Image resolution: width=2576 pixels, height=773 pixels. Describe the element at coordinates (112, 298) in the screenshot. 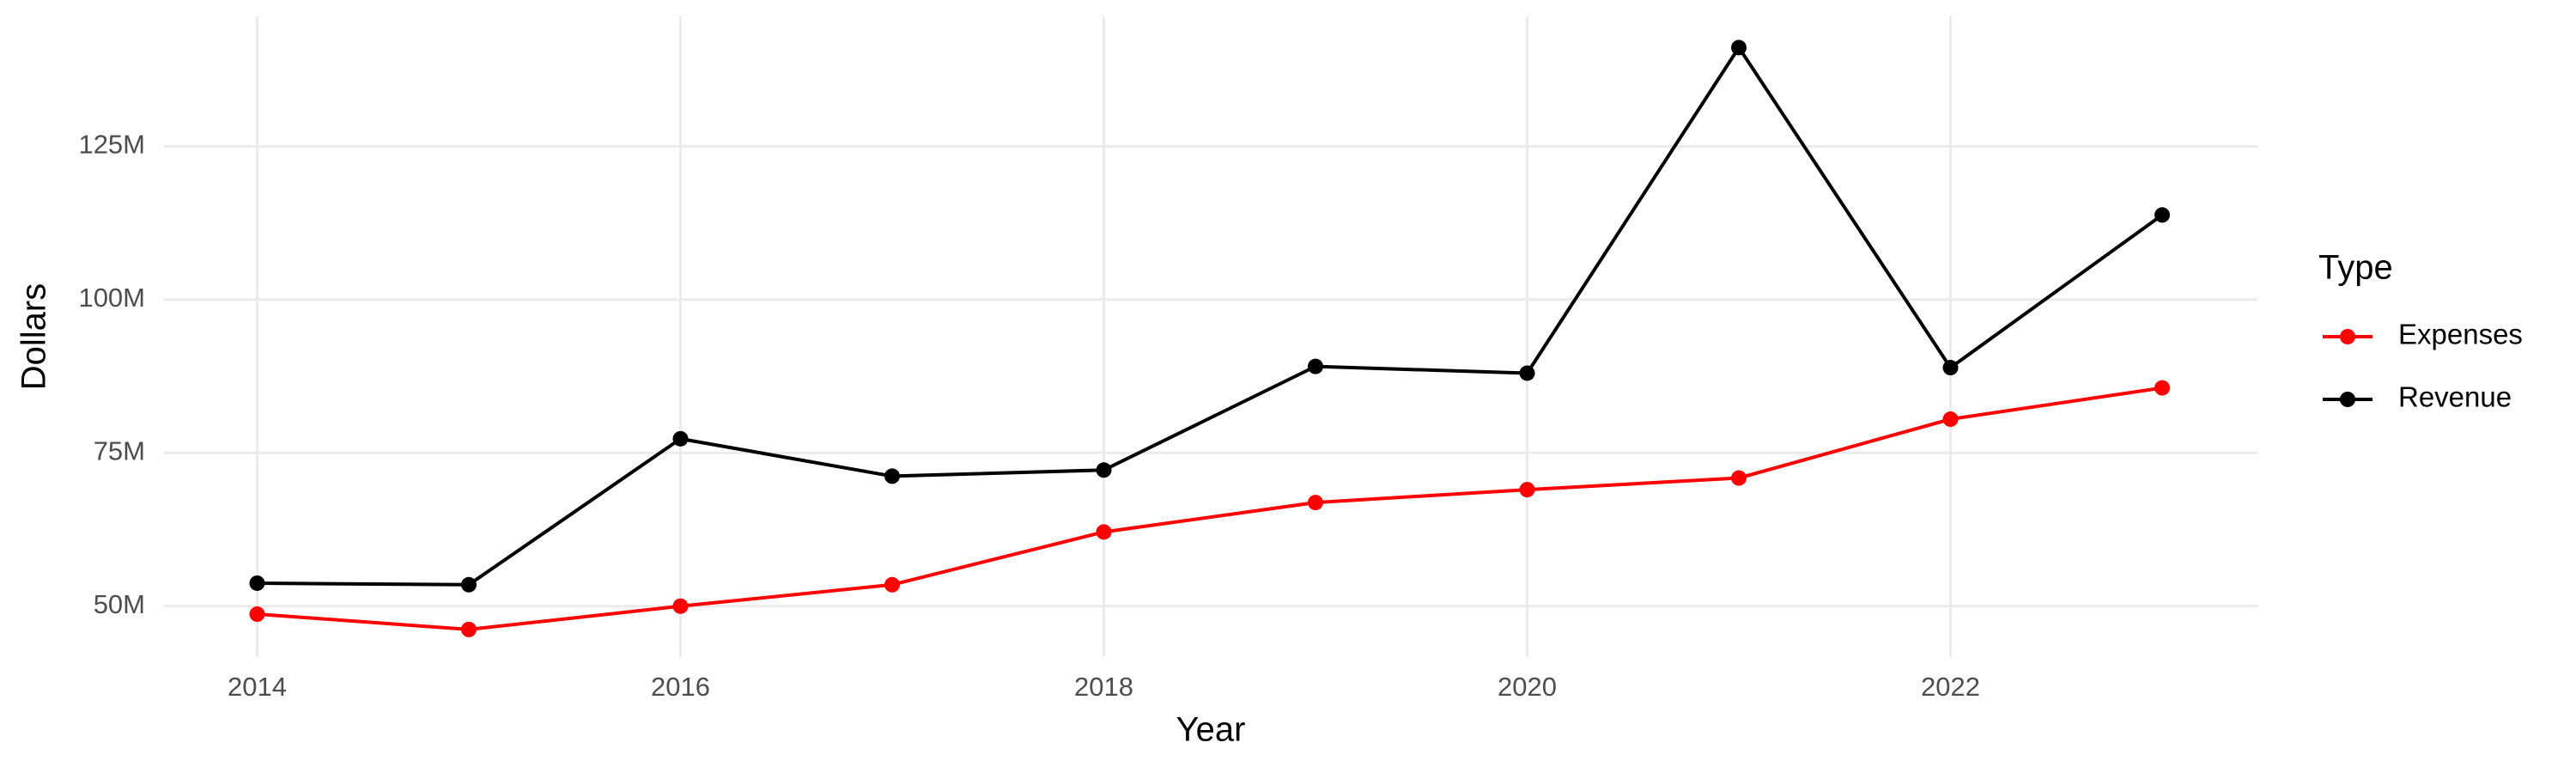

I see `y-tick-label: 100M` at that location.